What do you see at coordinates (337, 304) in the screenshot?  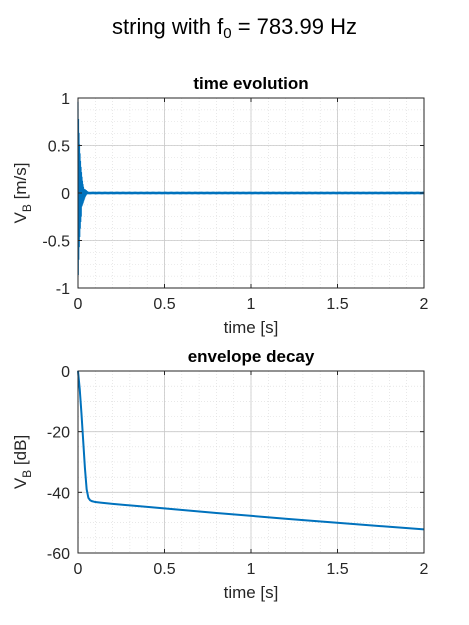 I see `time-evolution-xtick-label: 1.5` at bounding box center [337, 304].